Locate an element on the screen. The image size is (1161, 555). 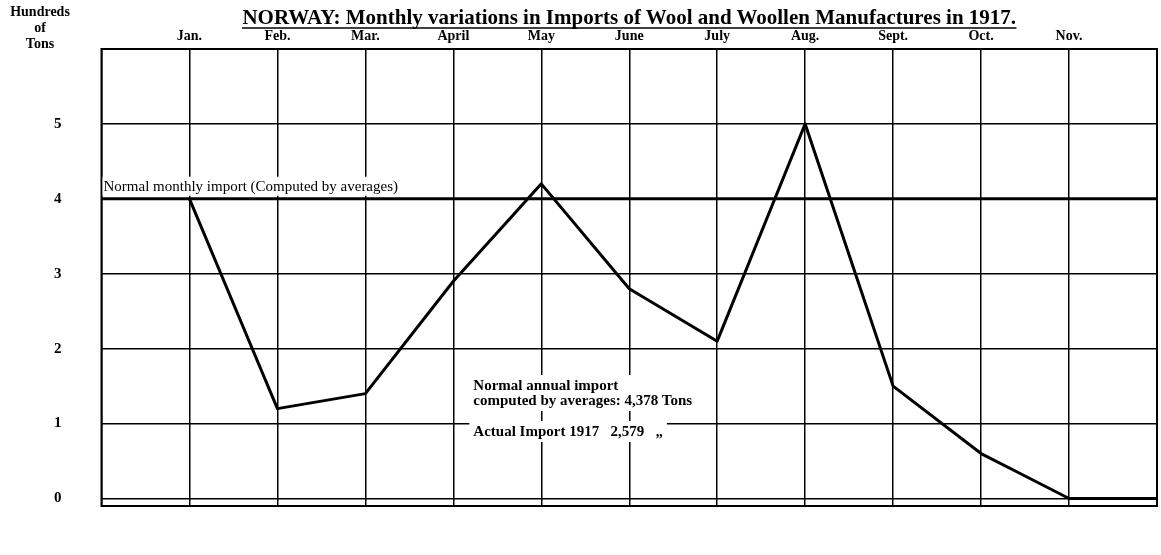
y-tick-label: 1 is located at coordinates (58, 422).